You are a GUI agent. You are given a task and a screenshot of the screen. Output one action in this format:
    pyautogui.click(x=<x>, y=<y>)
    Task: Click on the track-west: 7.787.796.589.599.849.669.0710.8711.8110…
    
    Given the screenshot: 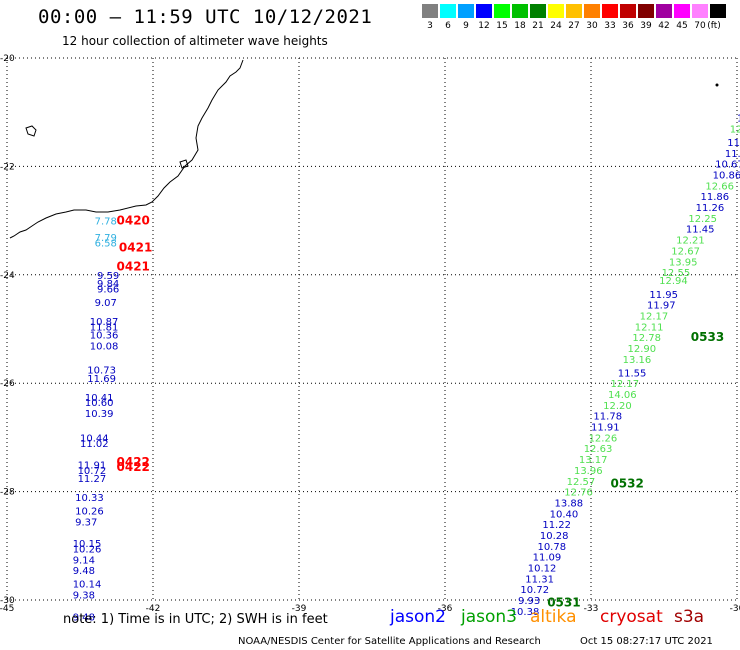 What is the action you would take?
    pyautogui.click(x=96, y=420)
    